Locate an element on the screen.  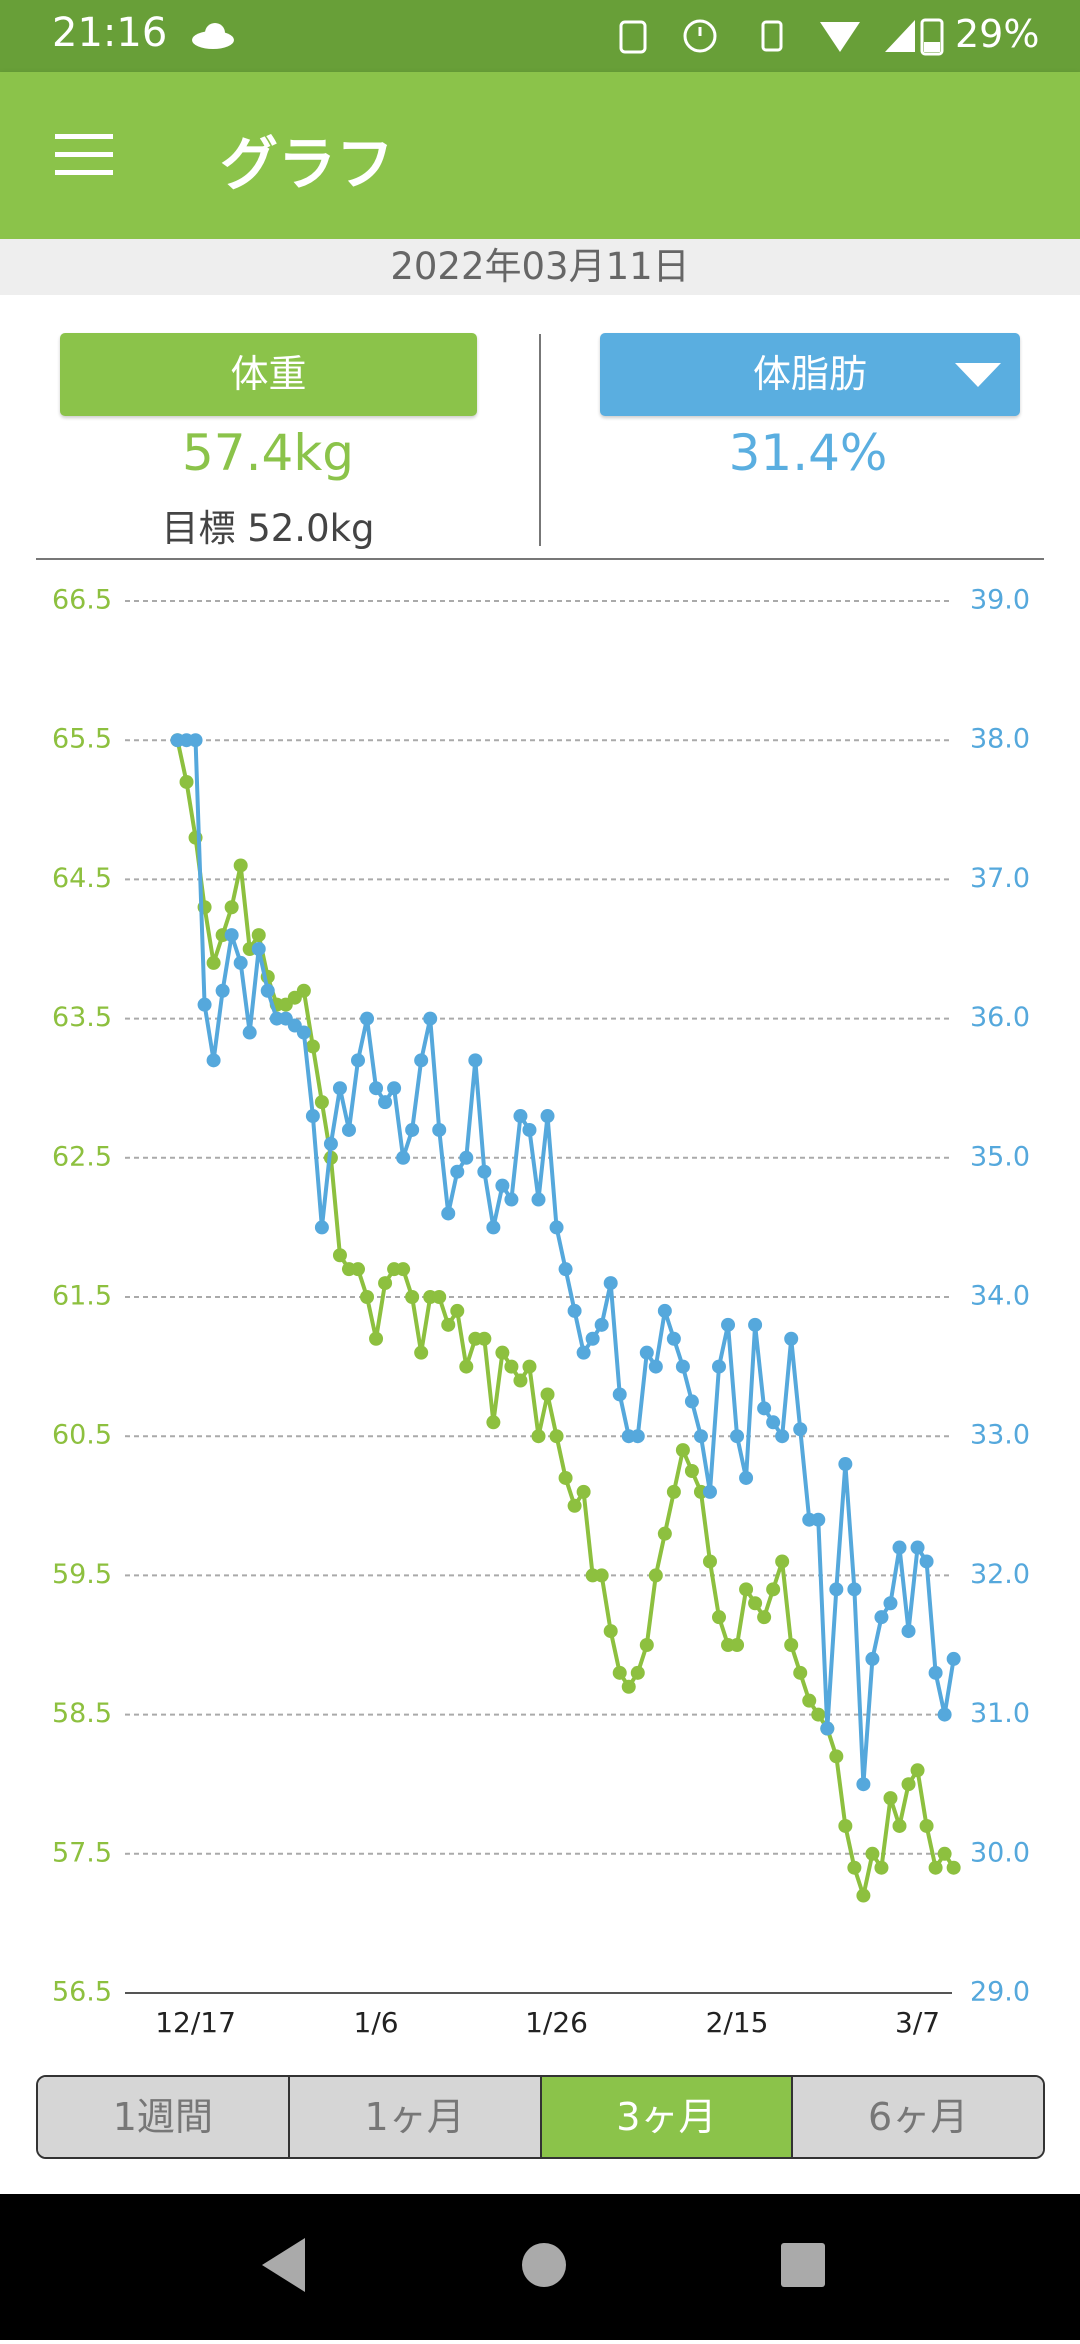
recents-button is located at coordinates (803, 2265).